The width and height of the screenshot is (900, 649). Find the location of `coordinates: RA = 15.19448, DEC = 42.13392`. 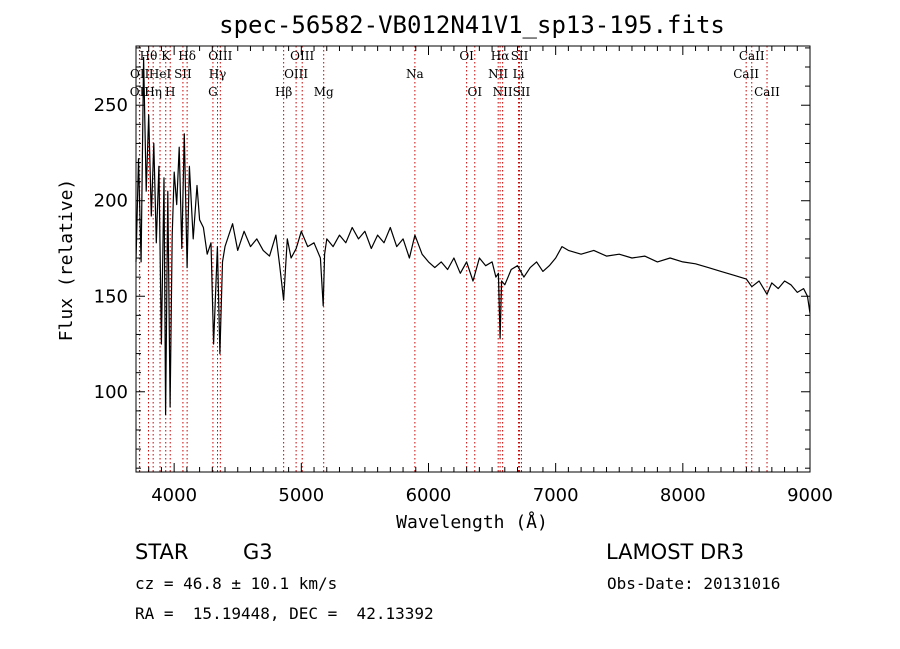

coordinates: RA = 15.19448, DEC = 42.13392 is located at coordinates (284, 613).